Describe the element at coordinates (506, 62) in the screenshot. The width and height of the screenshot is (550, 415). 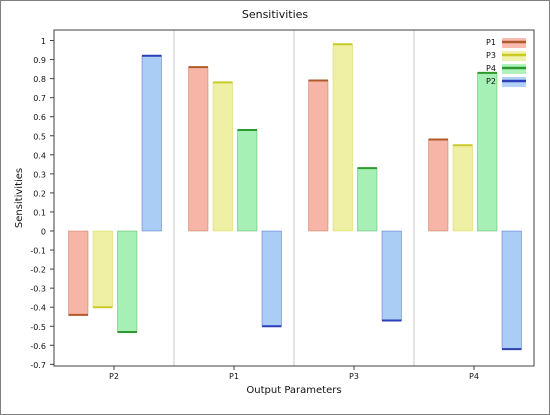
I see `legend: P1 P3 P4 P2` at that location.